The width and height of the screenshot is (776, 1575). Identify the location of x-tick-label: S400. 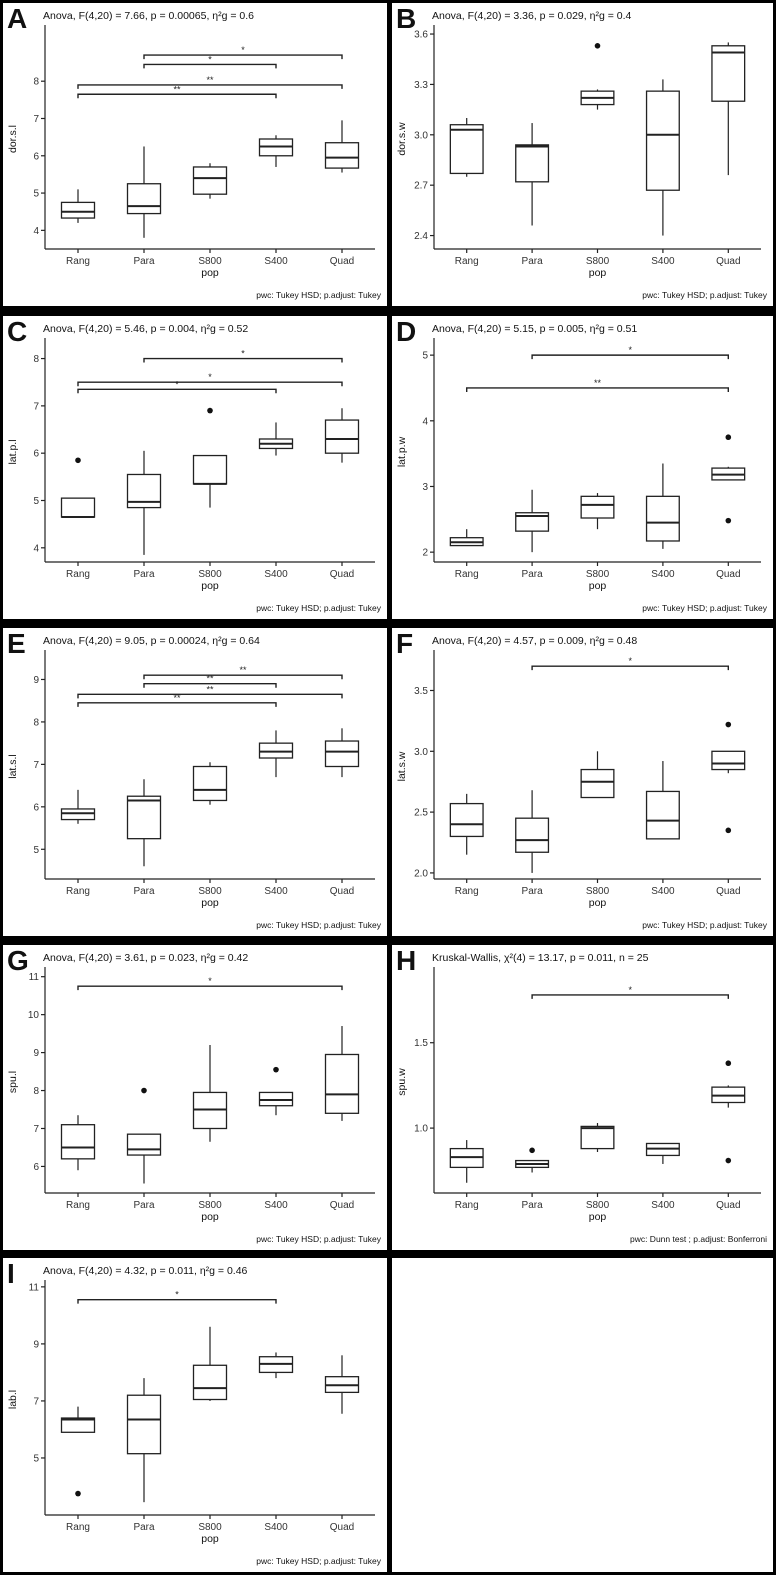
(663, 261).